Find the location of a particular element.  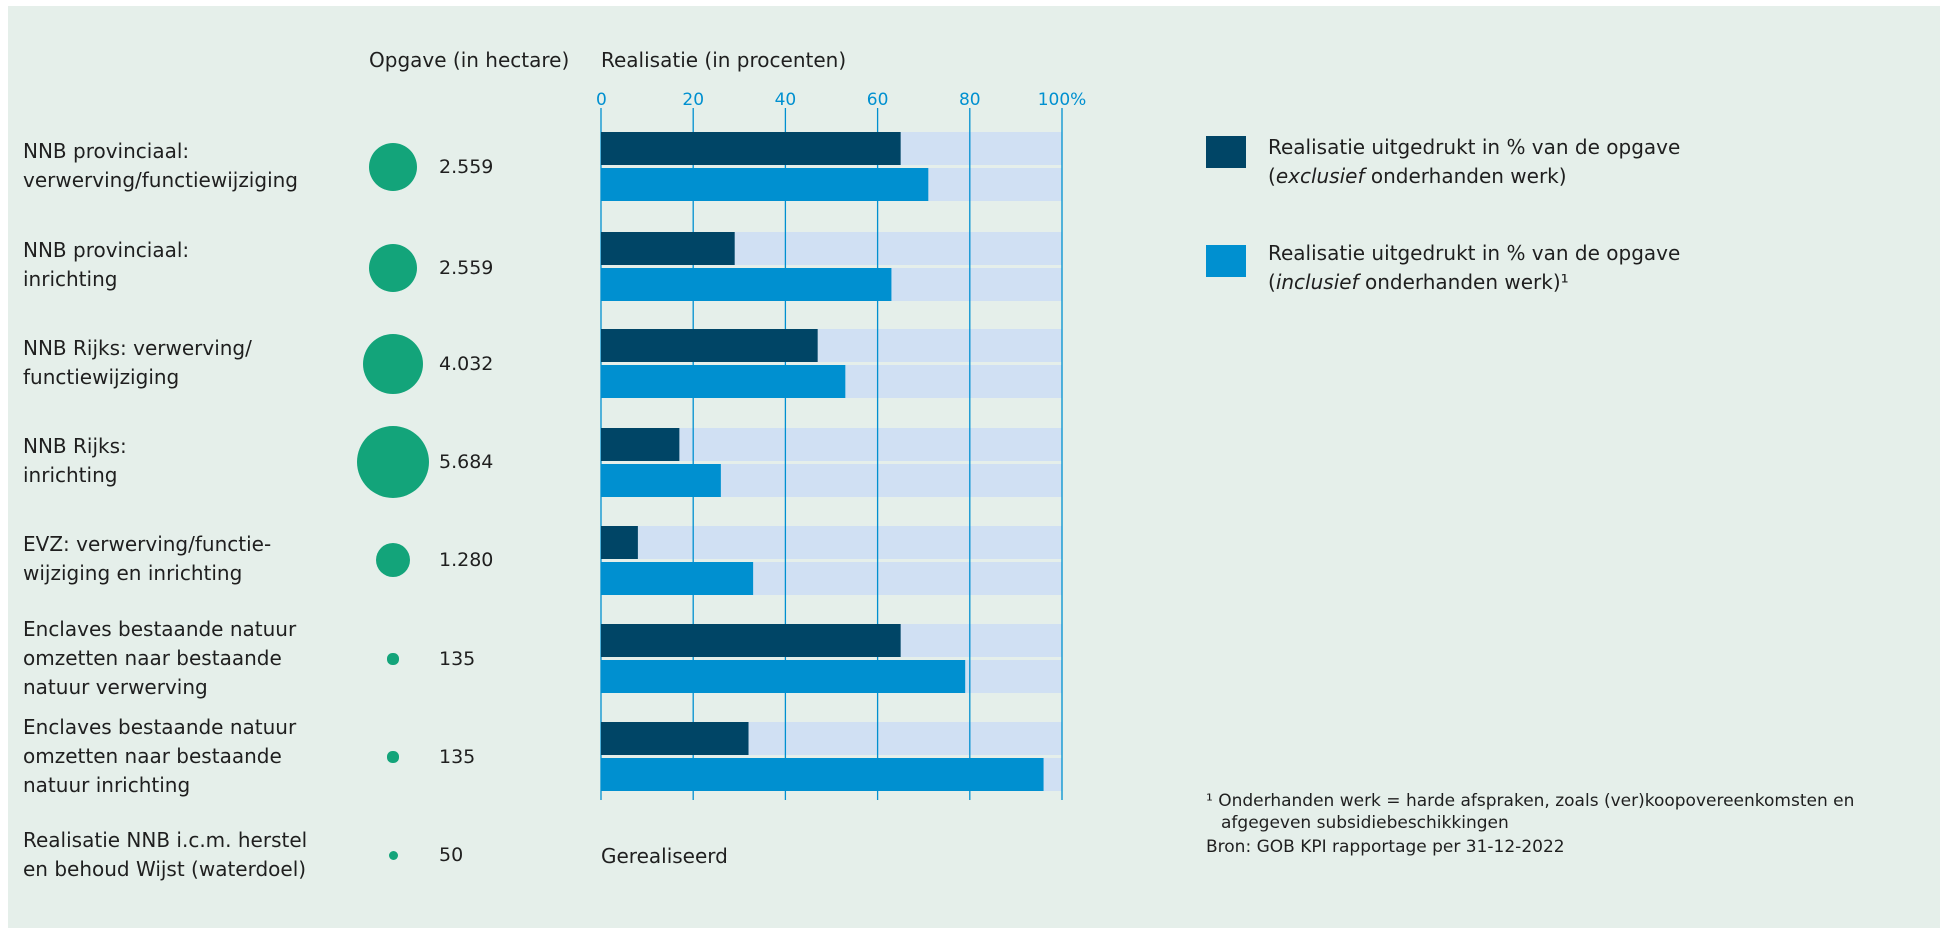

realisatie-header: Realisatie (in procenten) is located at coordinates (724, 60).